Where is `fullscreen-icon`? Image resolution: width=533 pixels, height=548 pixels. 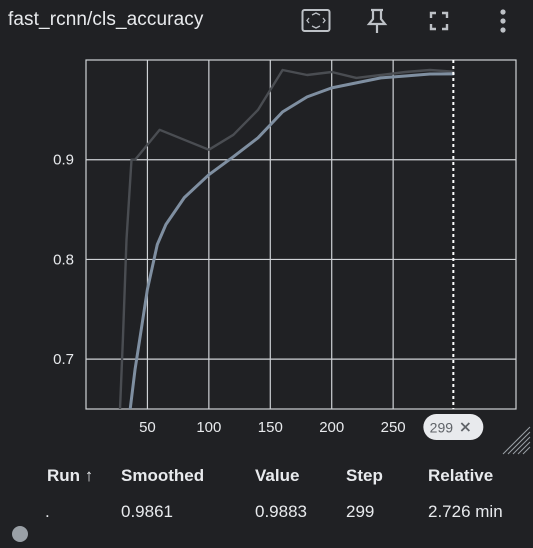 fullscreen-icon is located at coordinates (439, 21).